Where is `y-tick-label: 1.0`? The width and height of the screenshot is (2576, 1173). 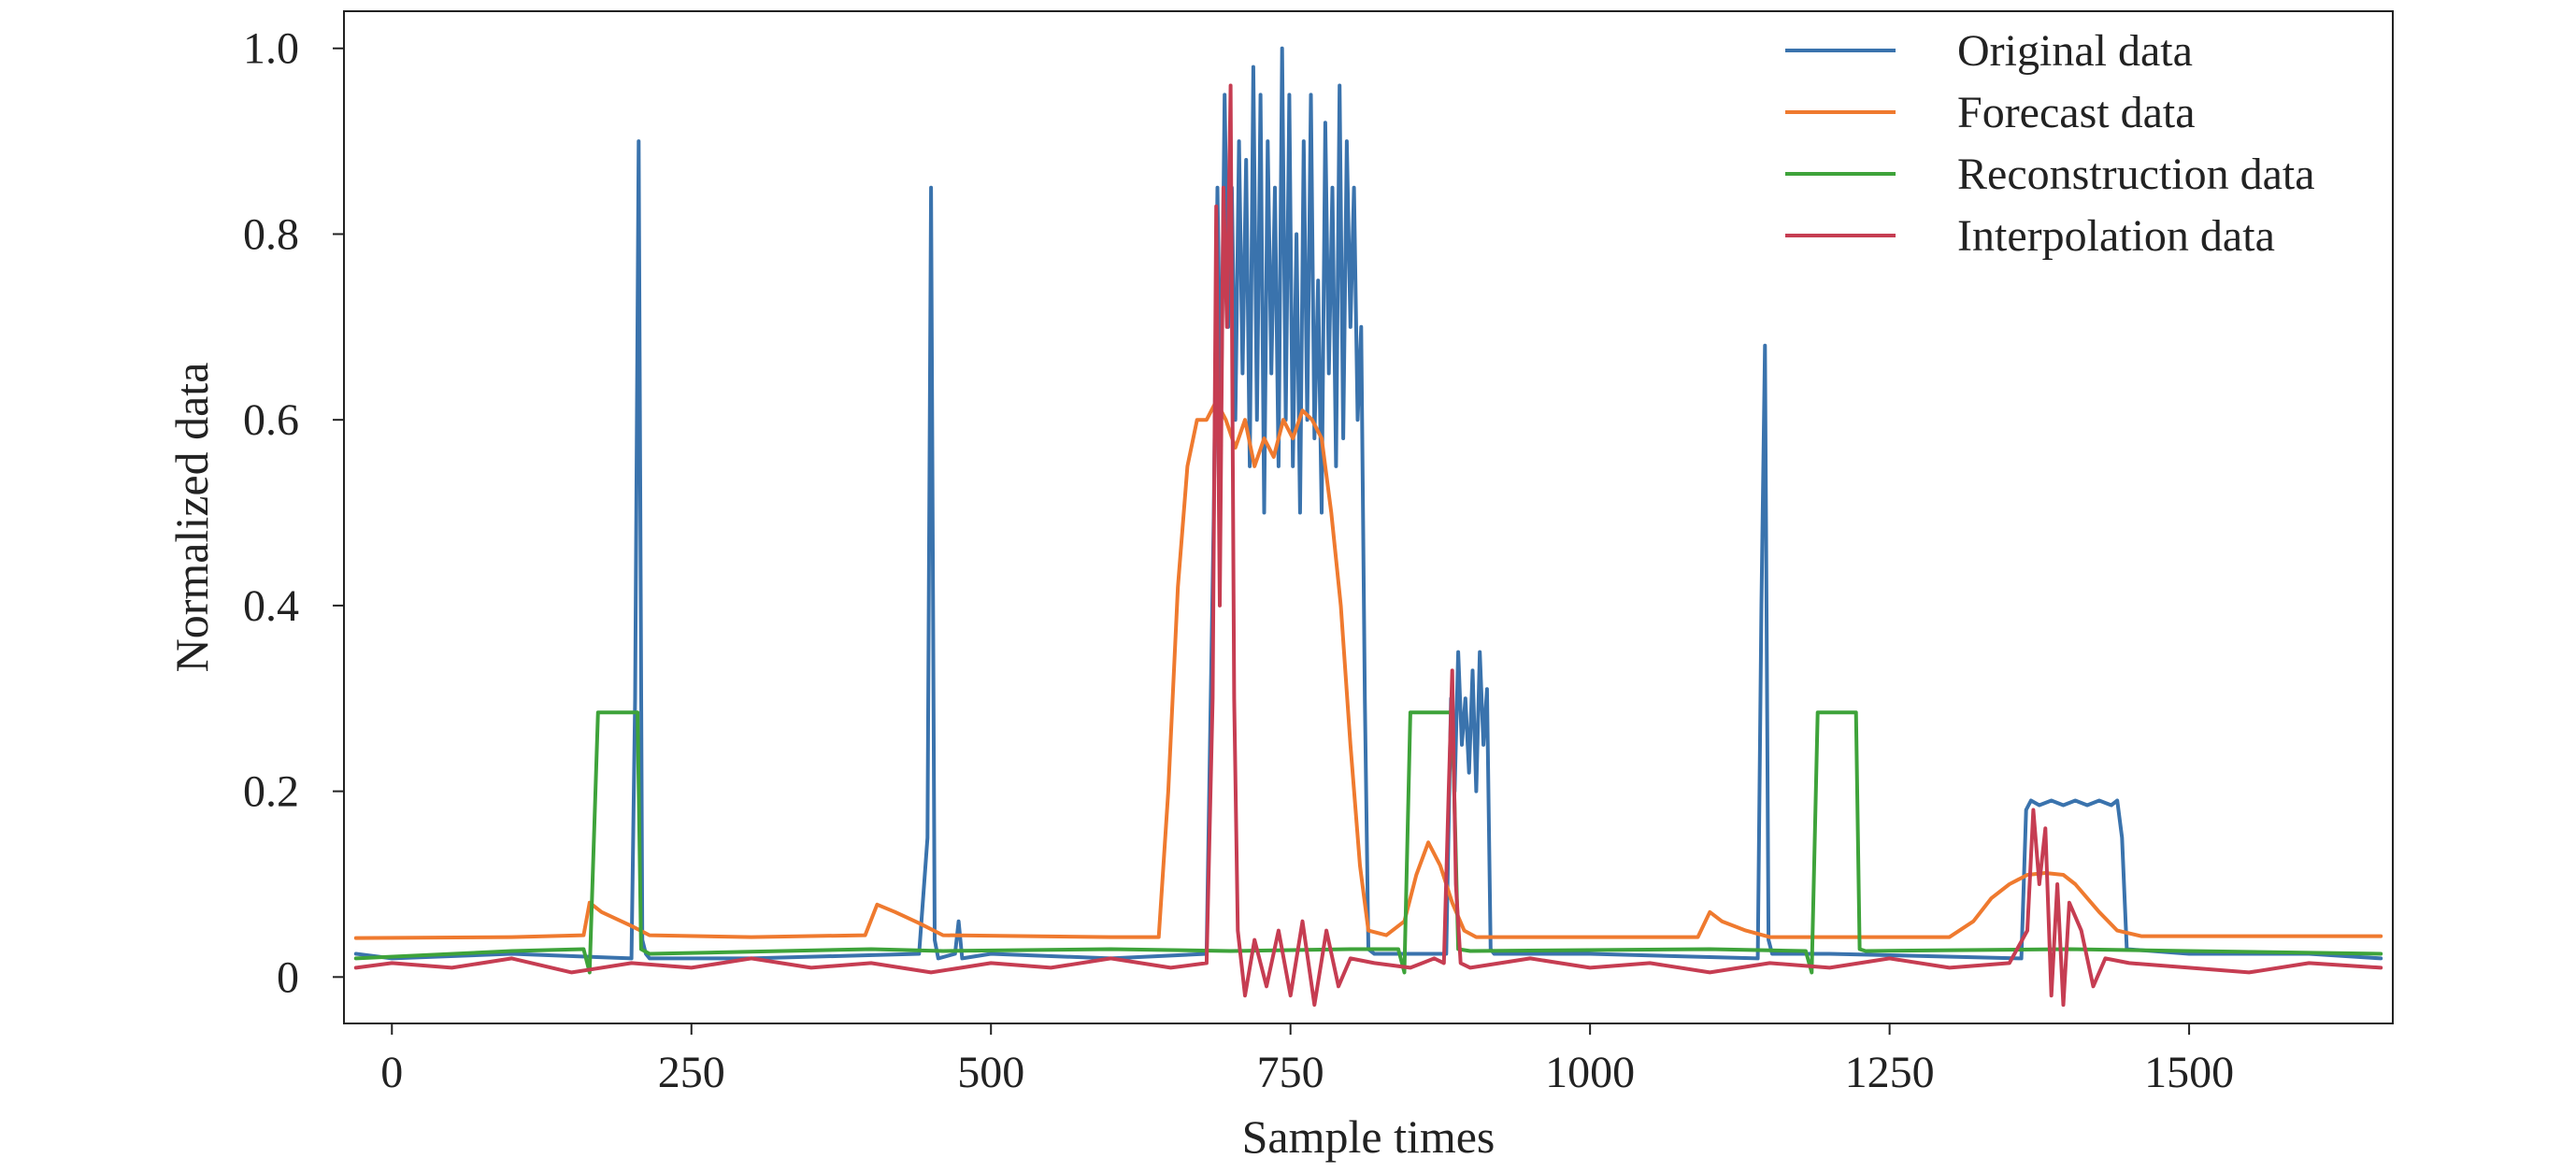
y-tick-label: 1.0 is located at coordinates (271, 49).